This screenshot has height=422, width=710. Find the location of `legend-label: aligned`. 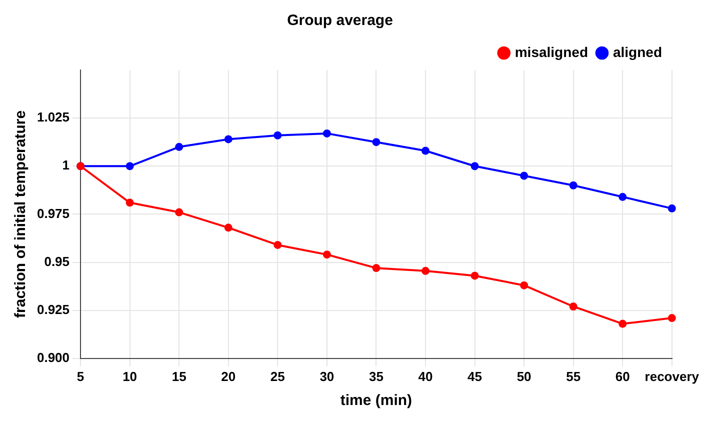

legend-label: aligned is located at coordinates (637, 52).